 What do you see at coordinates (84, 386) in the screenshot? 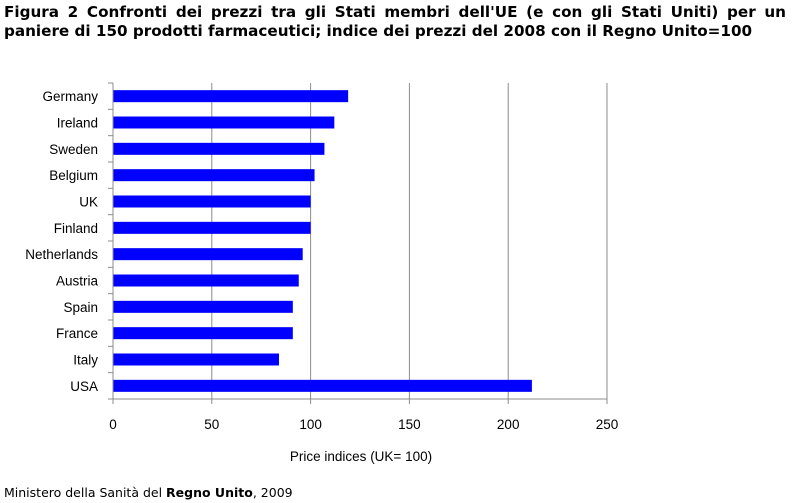
I see `category-label: USA` at bounding box center [84, 386].